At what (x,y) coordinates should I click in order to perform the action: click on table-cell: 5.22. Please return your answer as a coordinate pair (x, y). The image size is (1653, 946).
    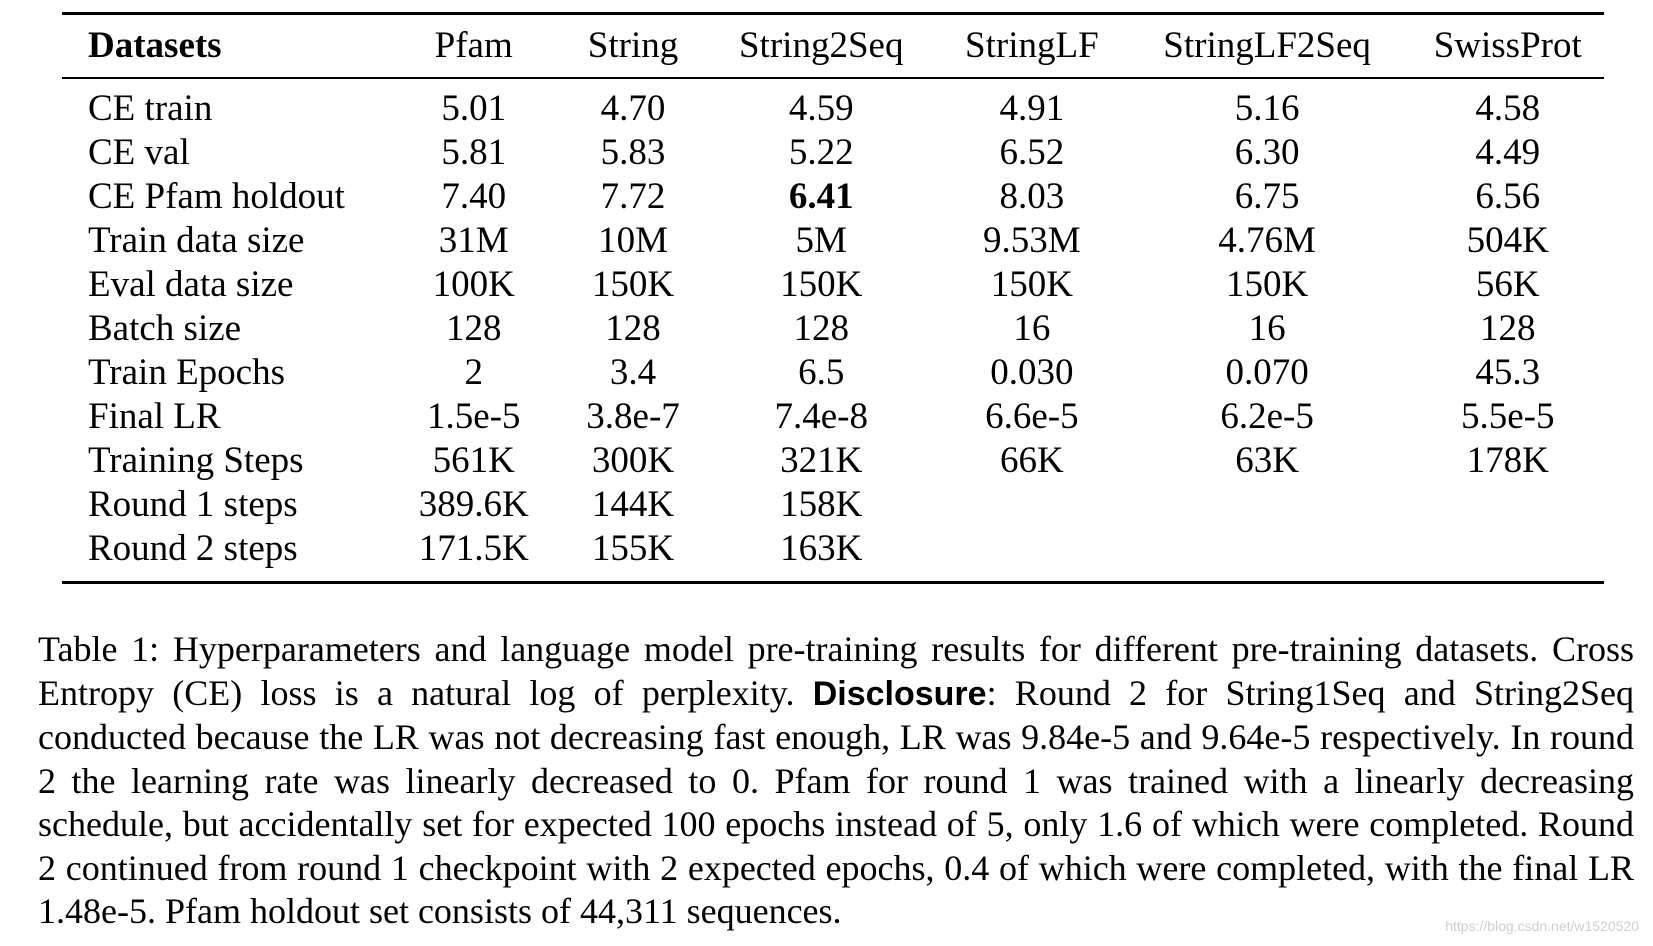
    Looking at the image, I should click on (821, 152).